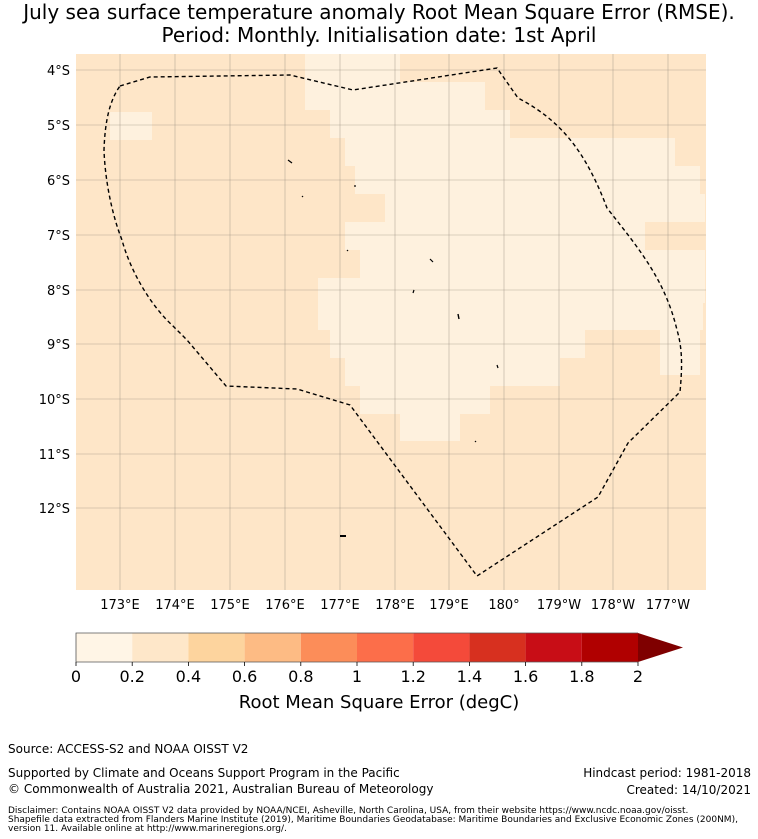 The width and height of the screenshot is (758, 839). What do you see at coordinates (54, 509) in the screenshot?
I see `latitude-tick-label: 12°S` at bounding box center [54, 509].